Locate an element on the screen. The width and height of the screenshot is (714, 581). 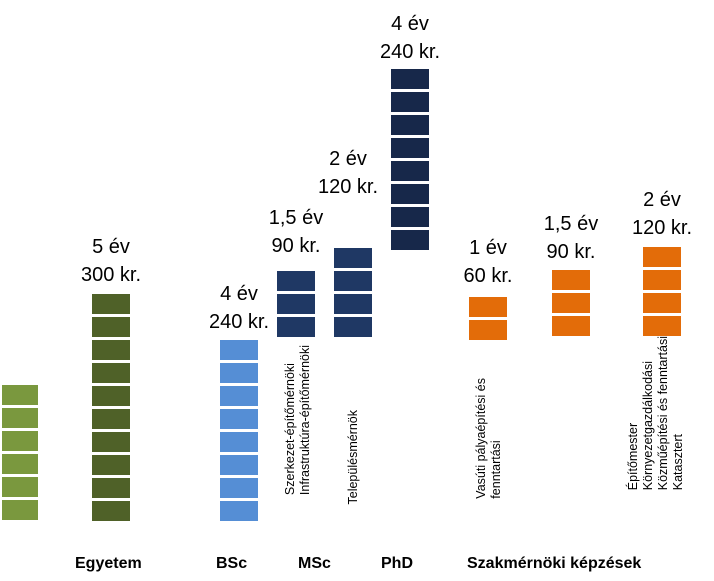
credits-phd: 240 kr. is located at coordinates (410, 52).